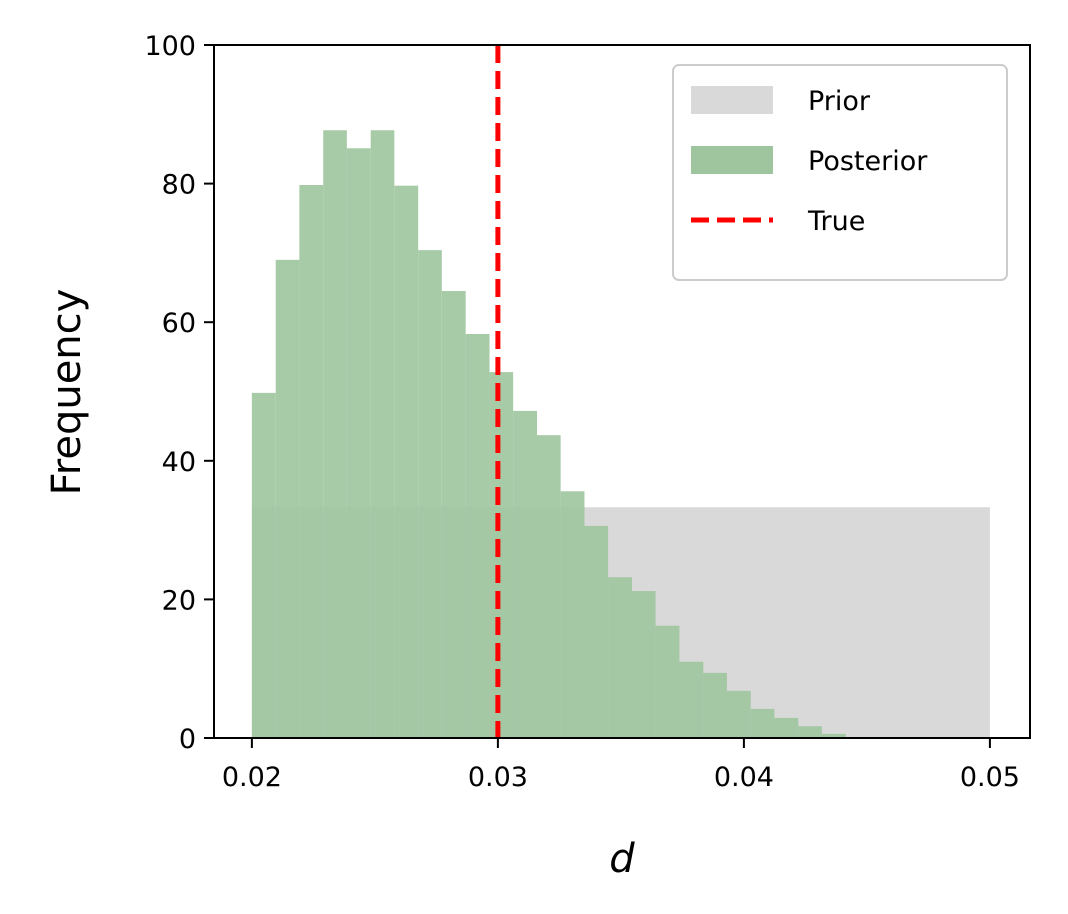 The image size is (1068, 914). What do you see at coordinates (179, 323) in the screenshot?
I see `y-tick-label: 60` at bounding box center [179, 323].